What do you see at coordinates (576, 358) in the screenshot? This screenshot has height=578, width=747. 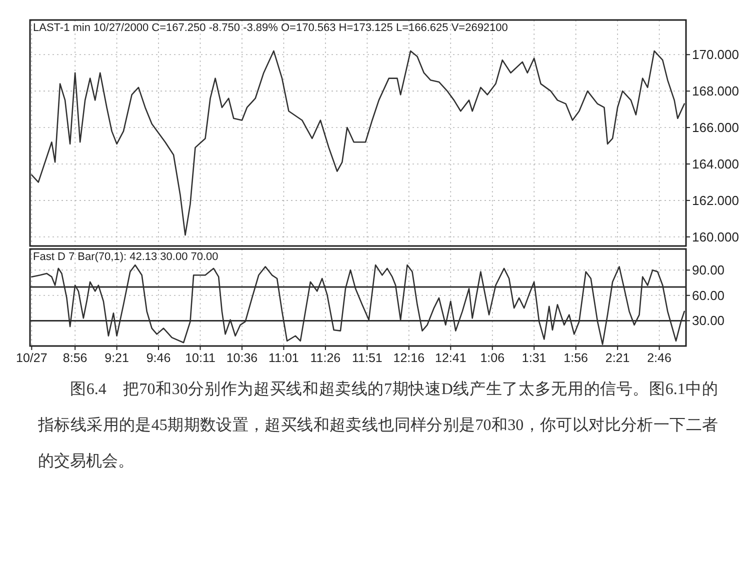 I see `x-tick-label: 1:56` at bounding box center [576, 358].